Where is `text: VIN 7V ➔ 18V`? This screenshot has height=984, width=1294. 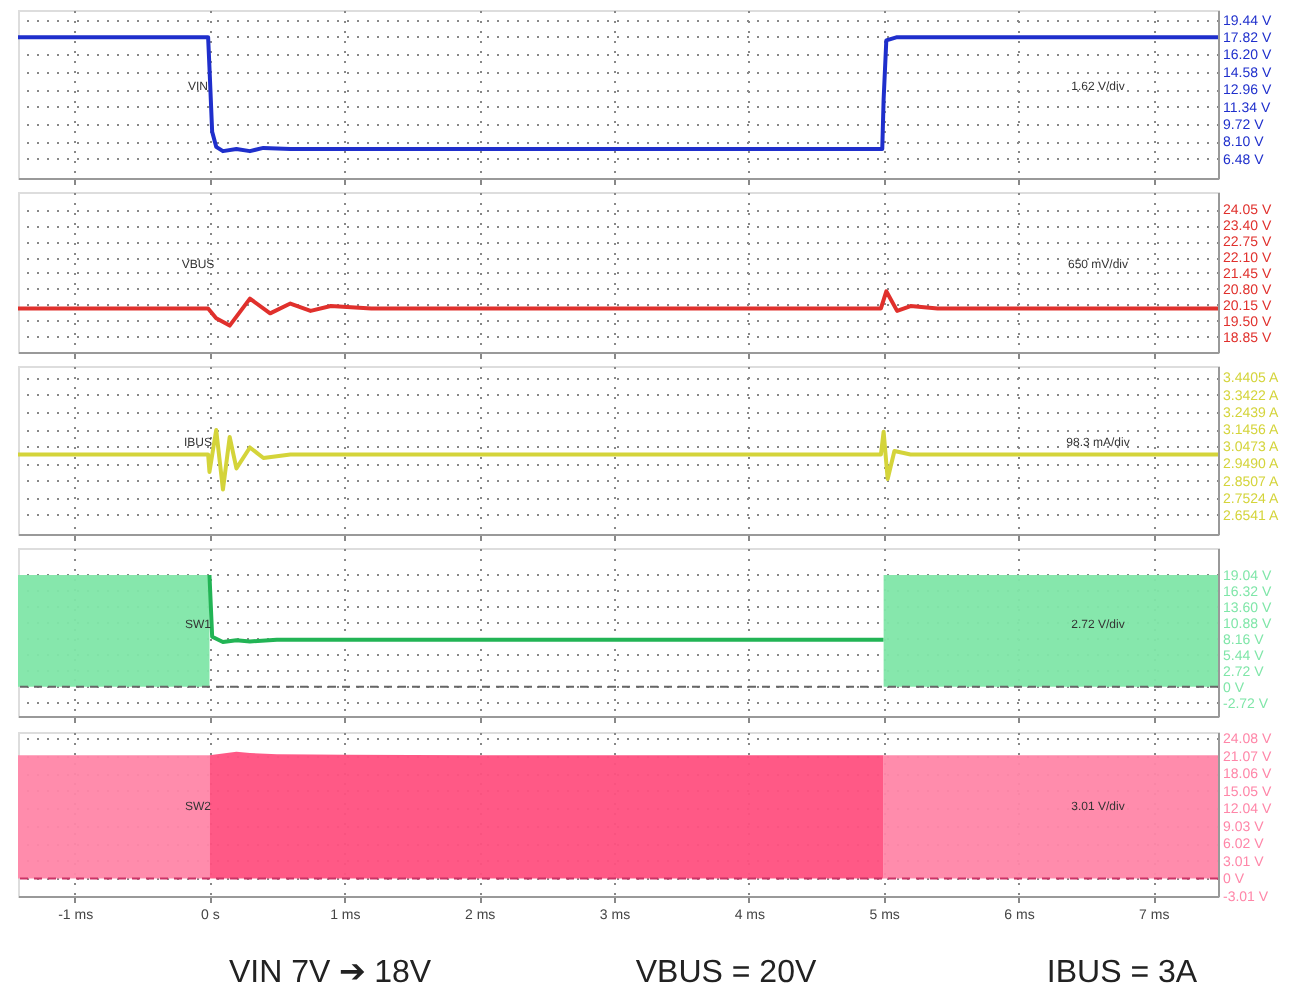 text: VIN 7V ➔ 18V is located at coordinates (330, 970).